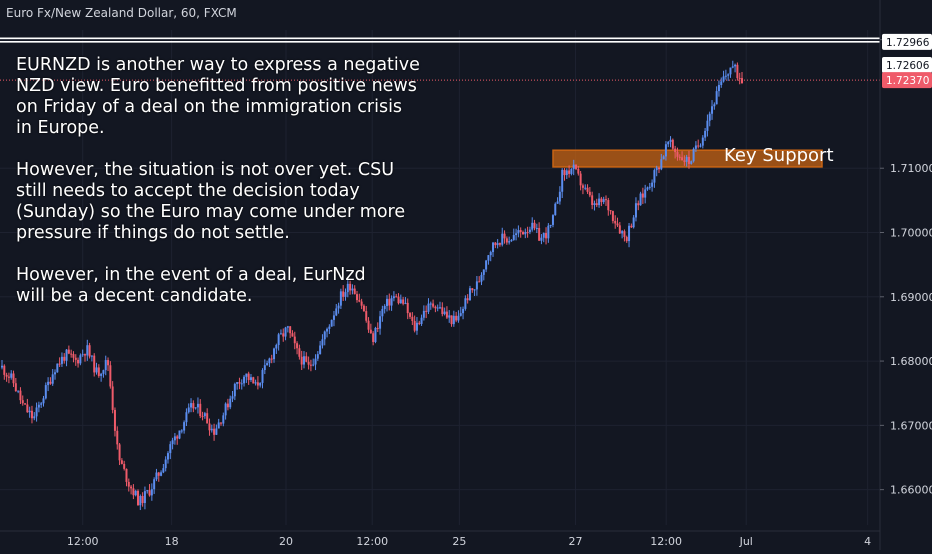 The width and height of the screenshot is (932, 554). Describe the element at coordinates (779, 155) in the screenshot. I see `support-zone-label: Key Support` at that location.